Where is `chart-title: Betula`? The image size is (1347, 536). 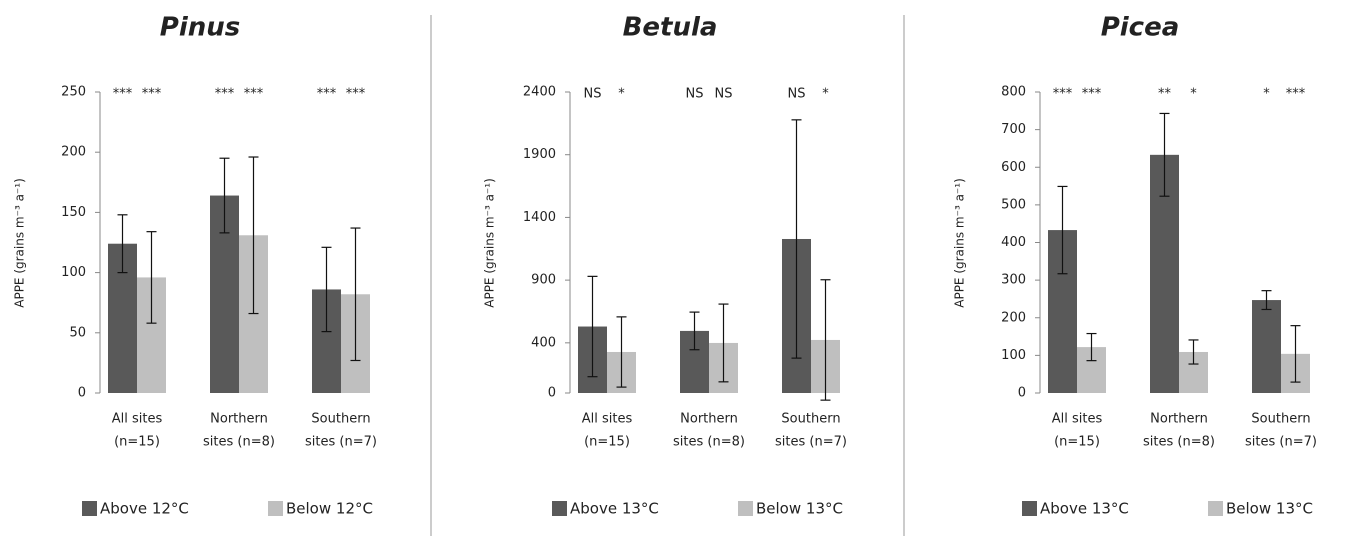 chart-title: Betula is located at coordinates (670, 28).